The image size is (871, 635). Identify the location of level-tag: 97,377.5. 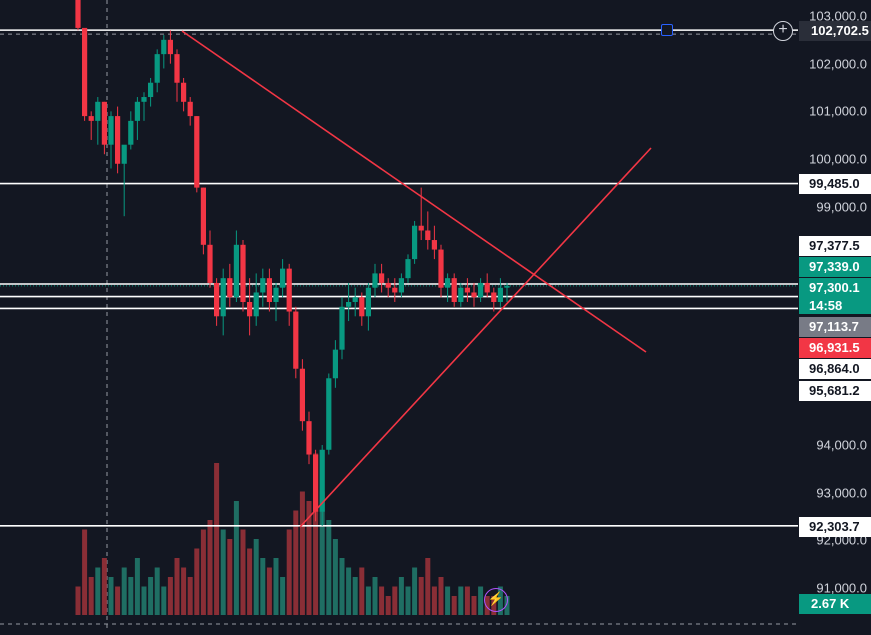
(835, 246).